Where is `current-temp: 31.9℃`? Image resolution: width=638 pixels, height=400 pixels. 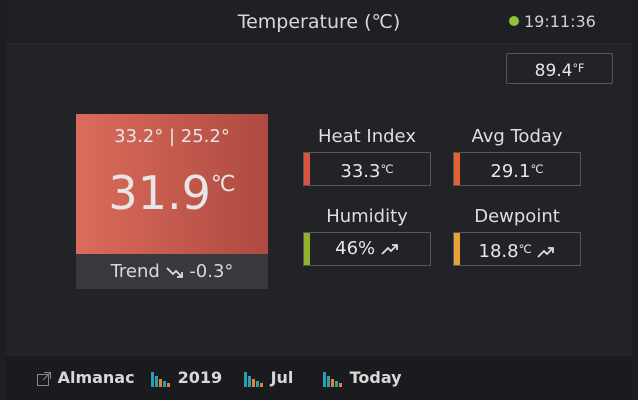 current-temp: 31.9℃ is located at coordinates (172, 193).